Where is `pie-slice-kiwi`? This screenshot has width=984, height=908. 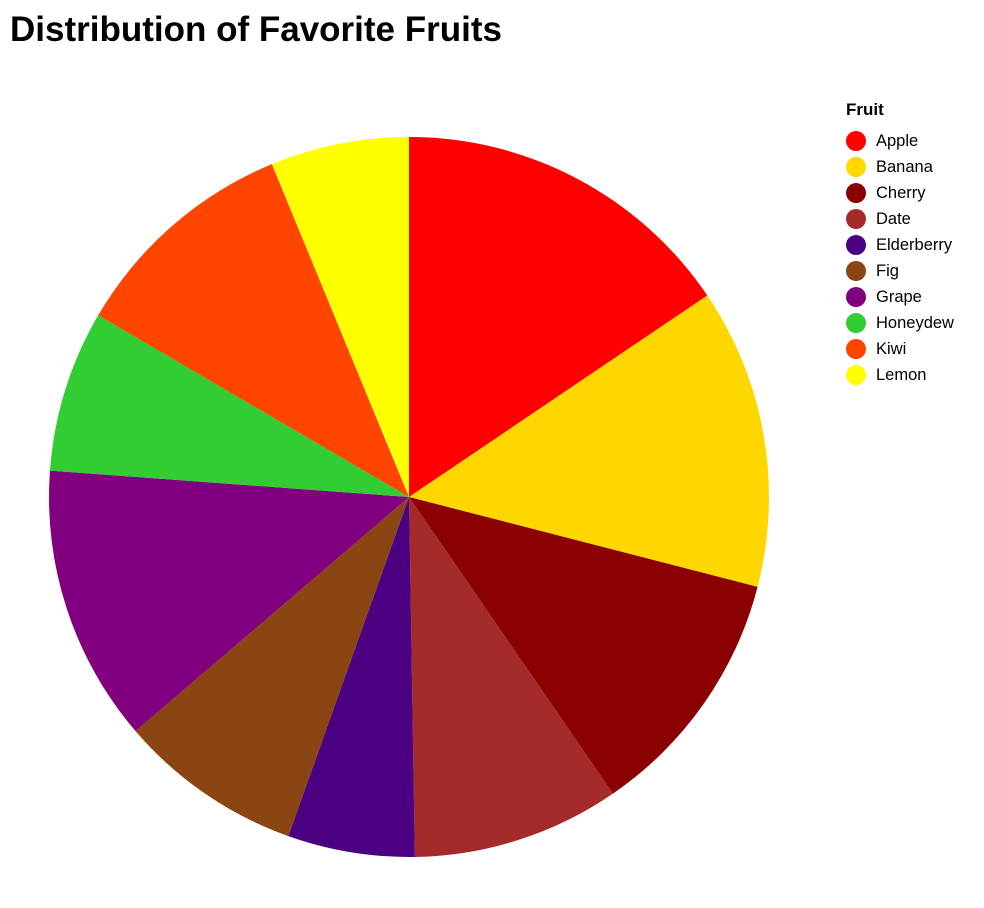
pie-slice-kiwi is located at coordinates (254, 330).